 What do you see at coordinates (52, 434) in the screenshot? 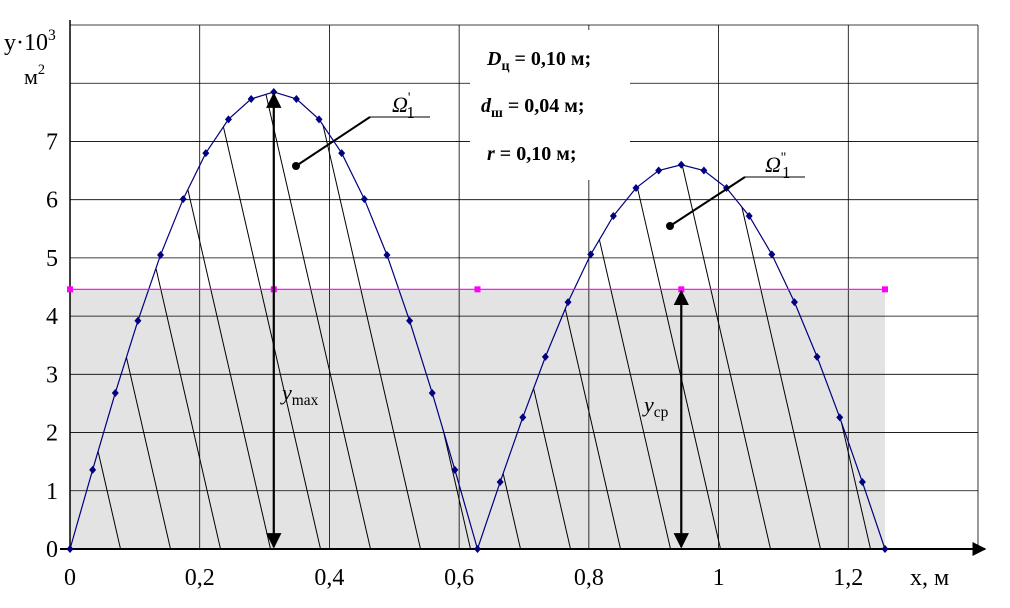
I see `y-tick-label: 2` at bounding box center [52, 434].